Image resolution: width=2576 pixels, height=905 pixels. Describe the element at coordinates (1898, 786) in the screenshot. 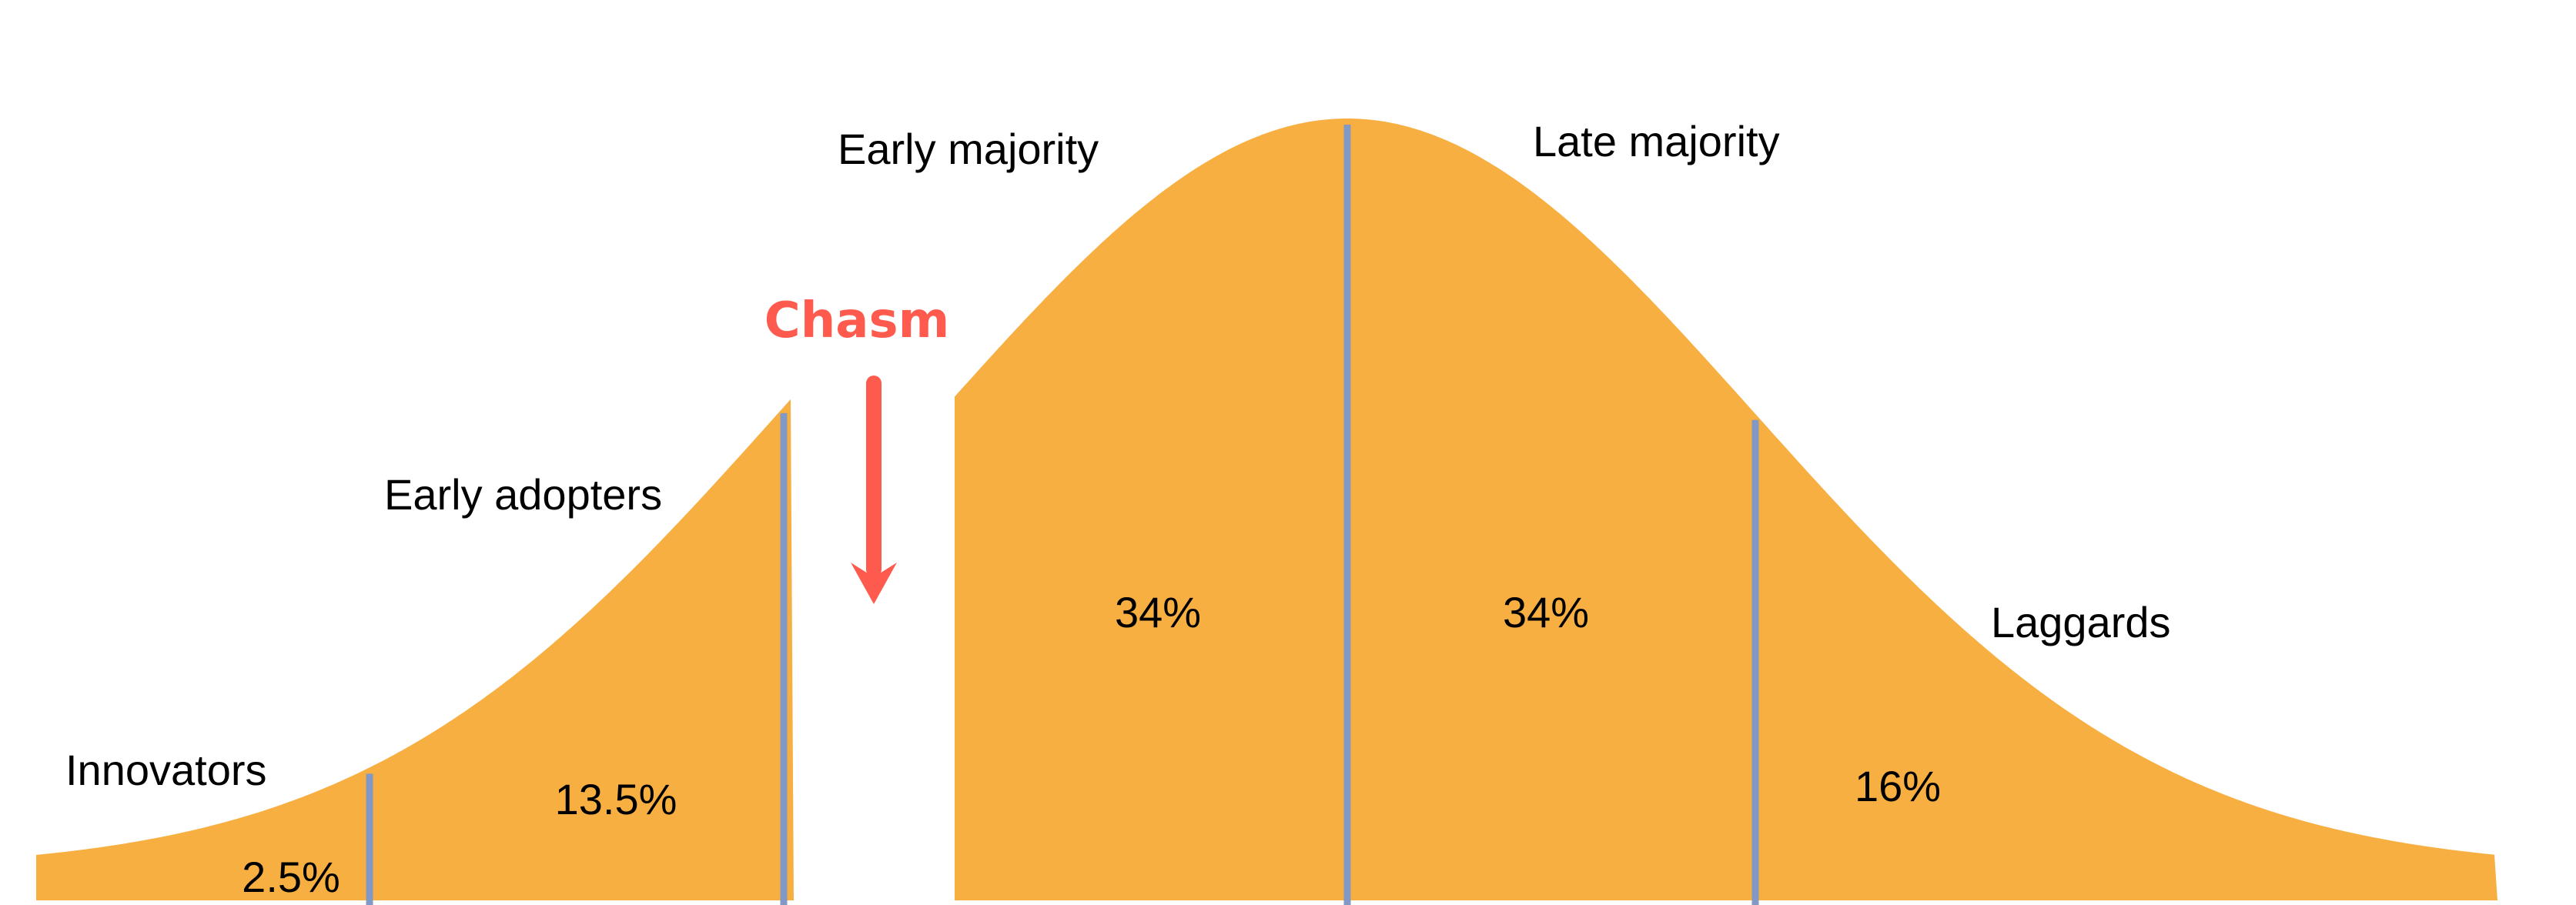

I see `share-laggards: 16%` at that location.